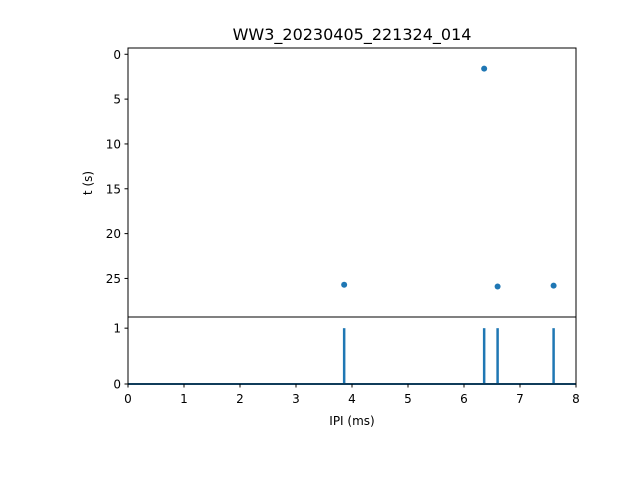 The image size is (640, 480). What do you see at coordinates (113, 279) in the screenshot?
I see `top-y-tick-label: 25` at bounding box center [113, 279].